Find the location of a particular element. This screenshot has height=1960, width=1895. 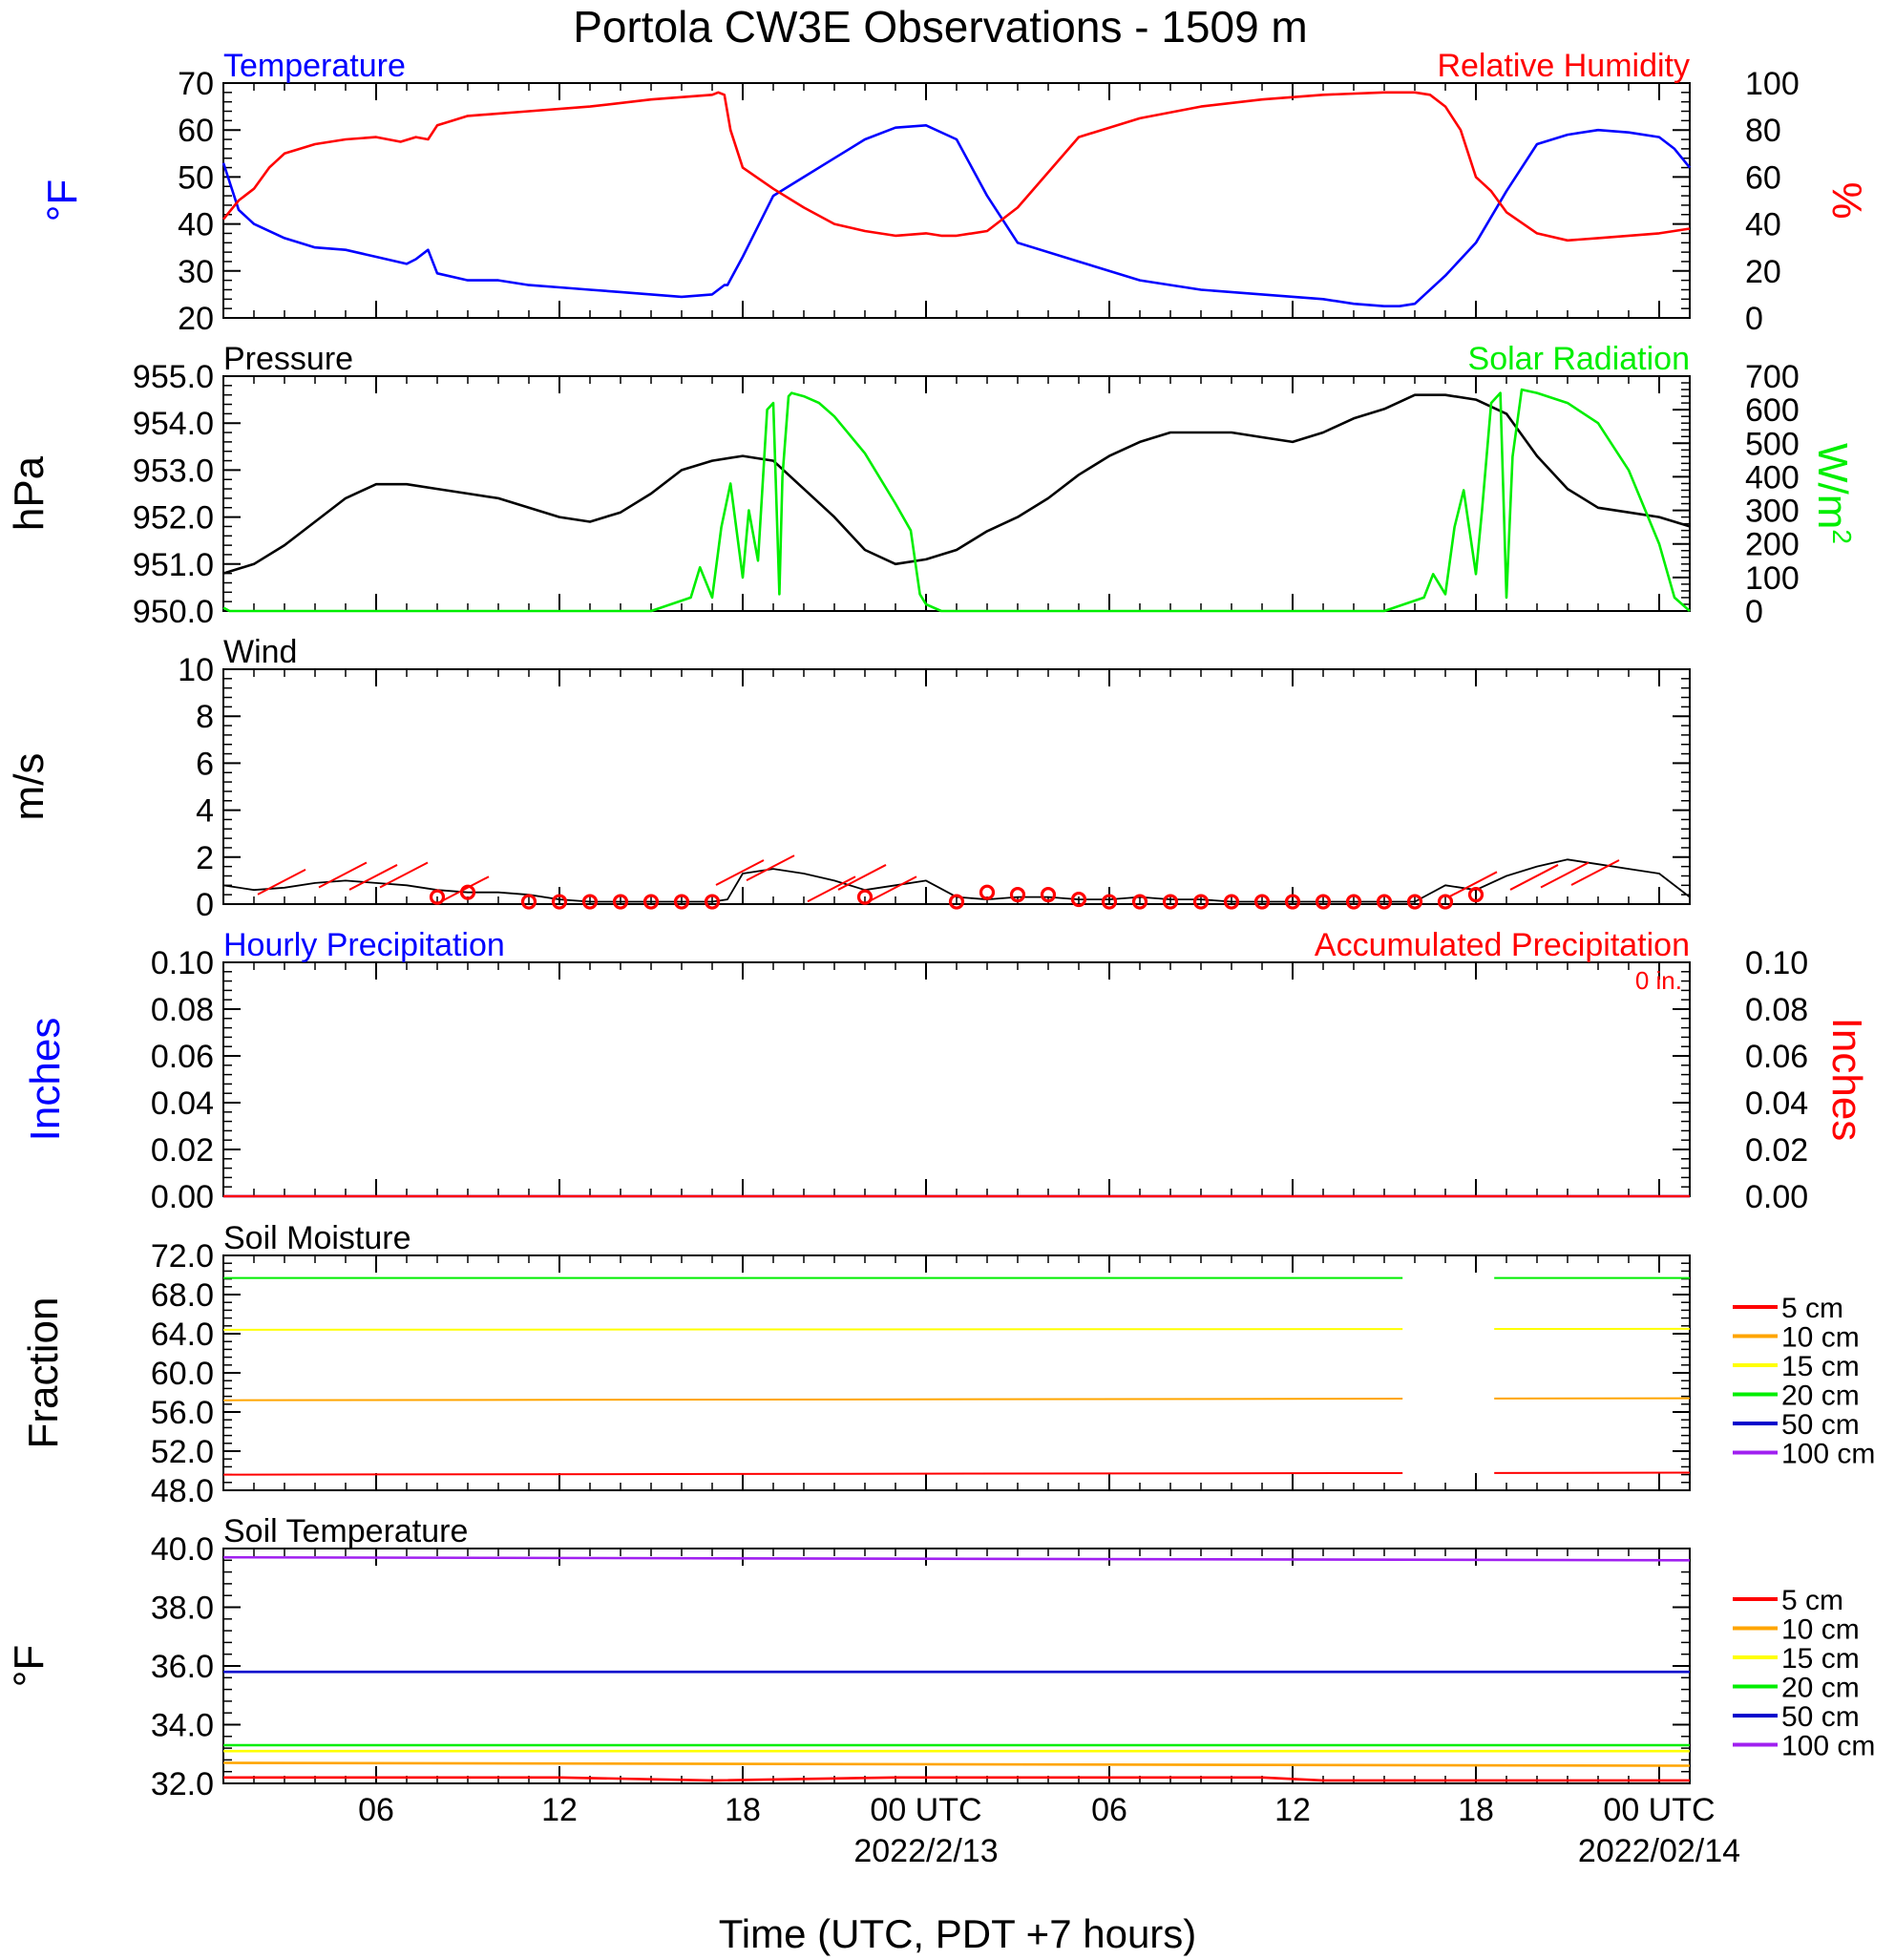

y-tick-label: 20 is located at coordinates (1763, 272).